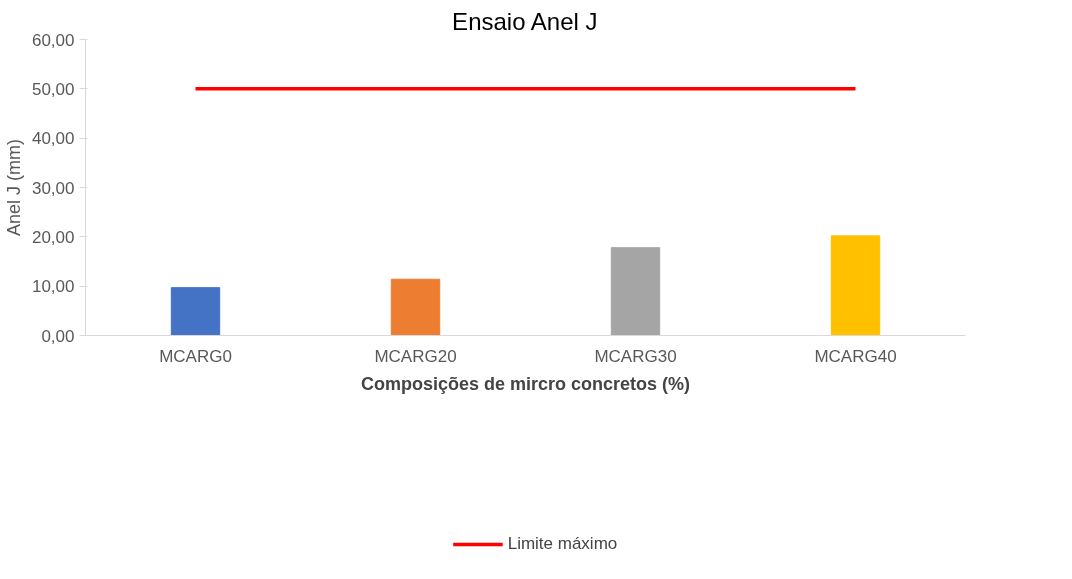 The image size is (1072, 579). I want to click on y-tick-label: 10,00, so click(53, 287).